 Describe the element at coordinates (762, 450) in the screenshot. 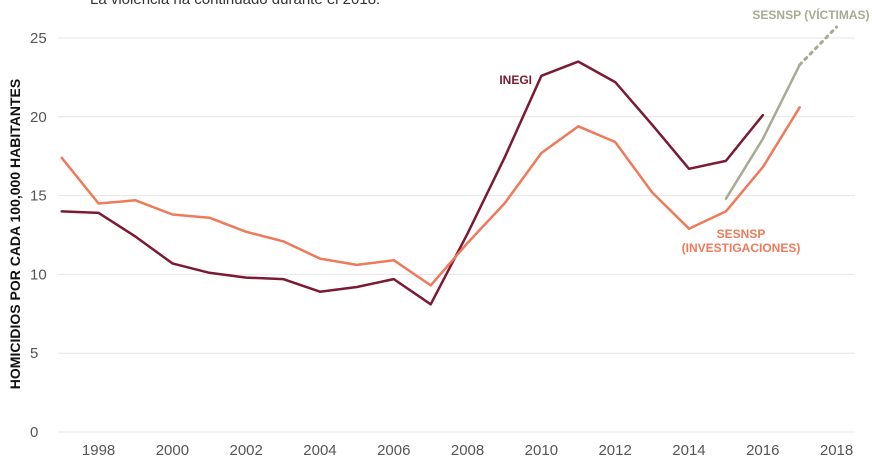

I see `x-tick-label: 2016` at that location.